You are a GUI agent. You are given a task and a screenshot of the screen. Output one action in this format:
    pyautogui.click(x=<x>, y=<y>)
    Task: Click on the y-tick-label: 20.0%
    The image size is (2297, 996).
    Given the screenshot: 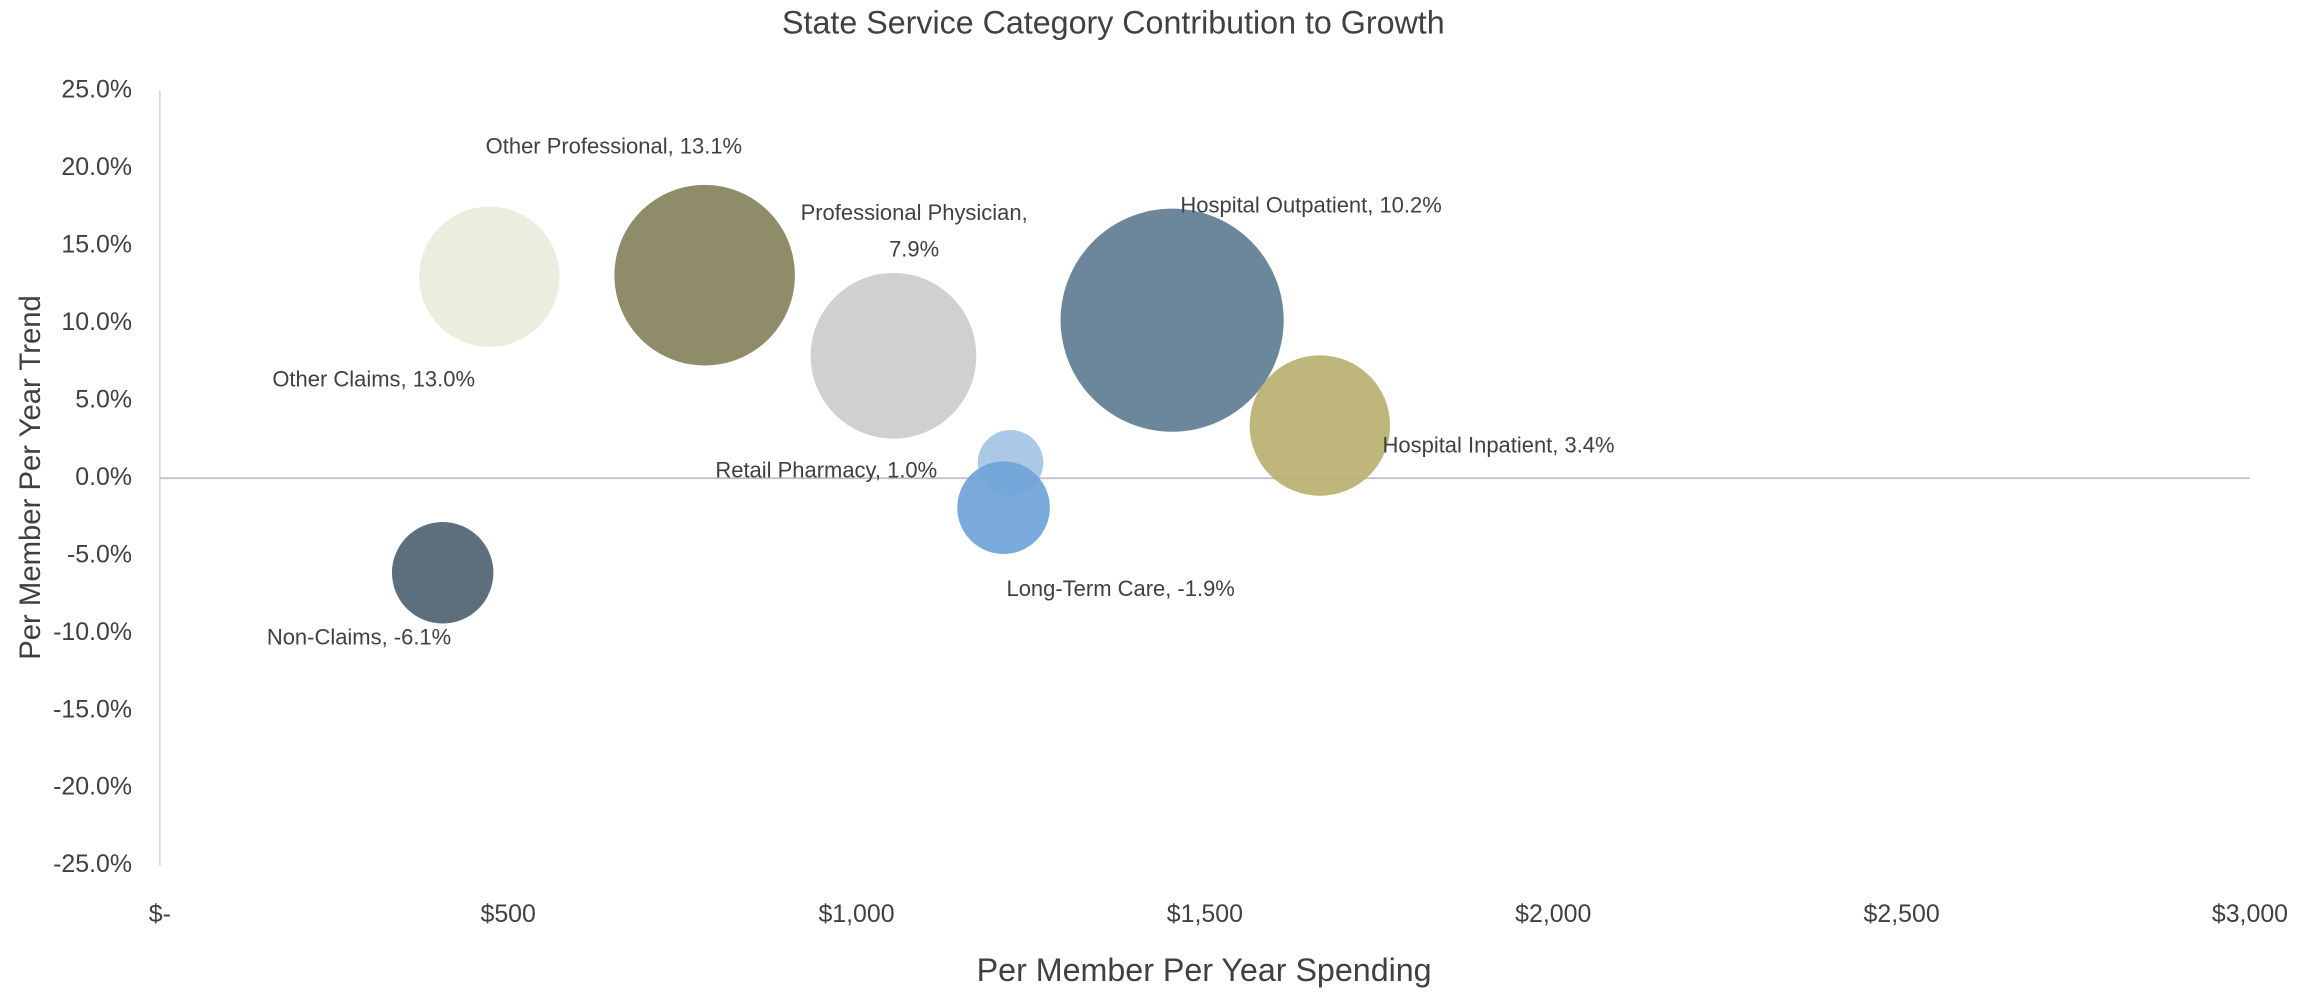 What is the action you would take?
    pyautogui.click(x=96, y=167)
    